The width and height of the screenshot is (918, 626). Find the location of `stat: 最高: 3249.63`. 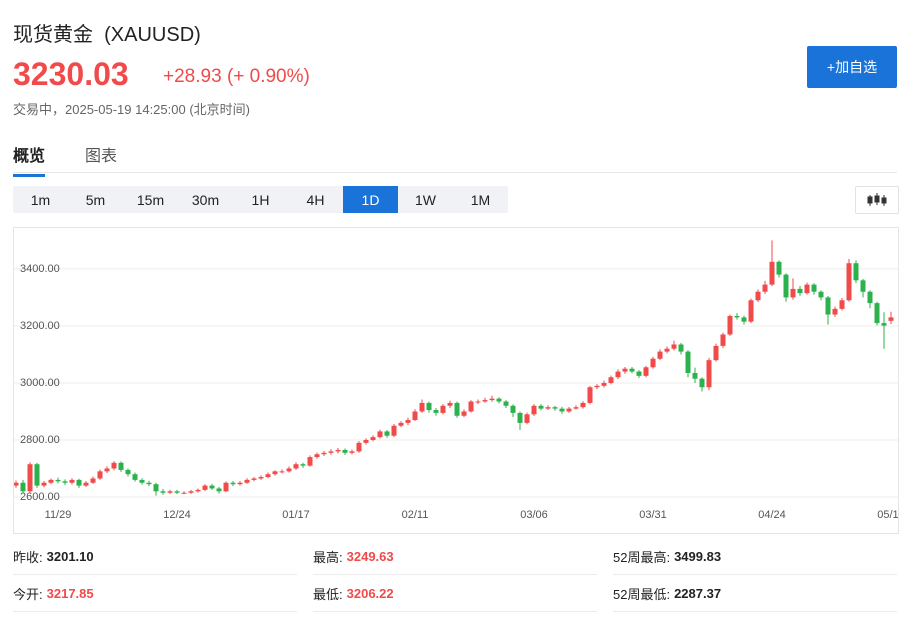

stat: 最高: 3249.63 is located at coordinates (455, 556).